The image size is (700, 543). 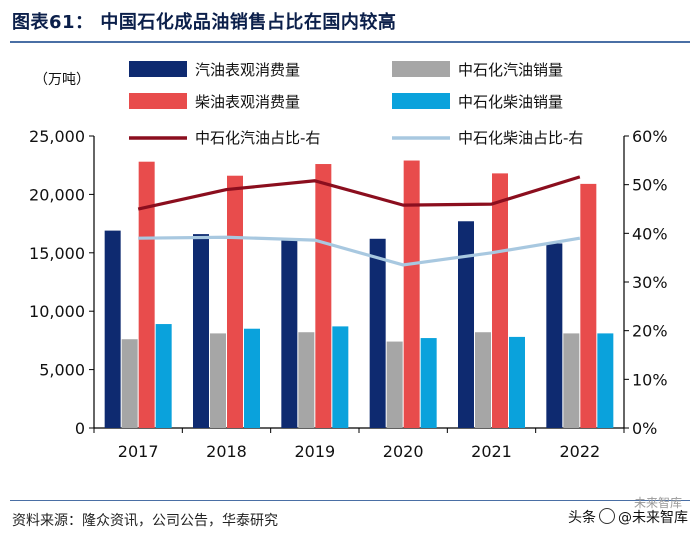 I want to click on x-tick-label: 2021, so click(x=491, y=451).